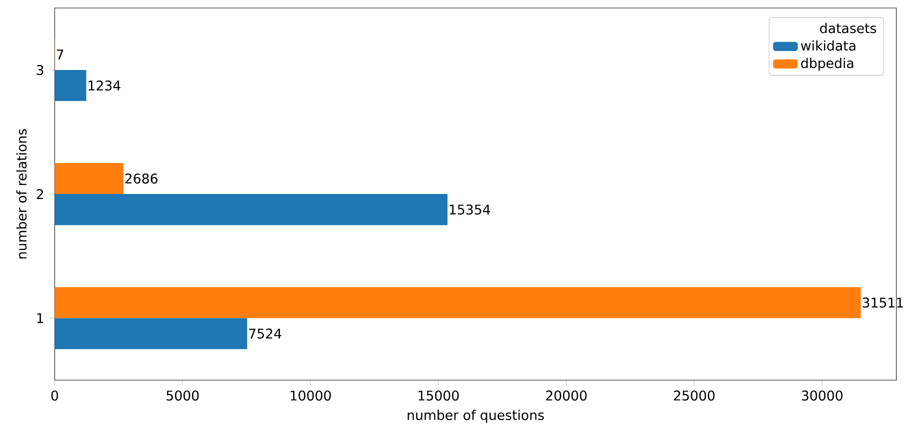 The image size is (911, 434). What do you see at coordinates (566, 395) in the screenshot?
I see `x-tick-label: 20000` at bounding box center [566, 395].